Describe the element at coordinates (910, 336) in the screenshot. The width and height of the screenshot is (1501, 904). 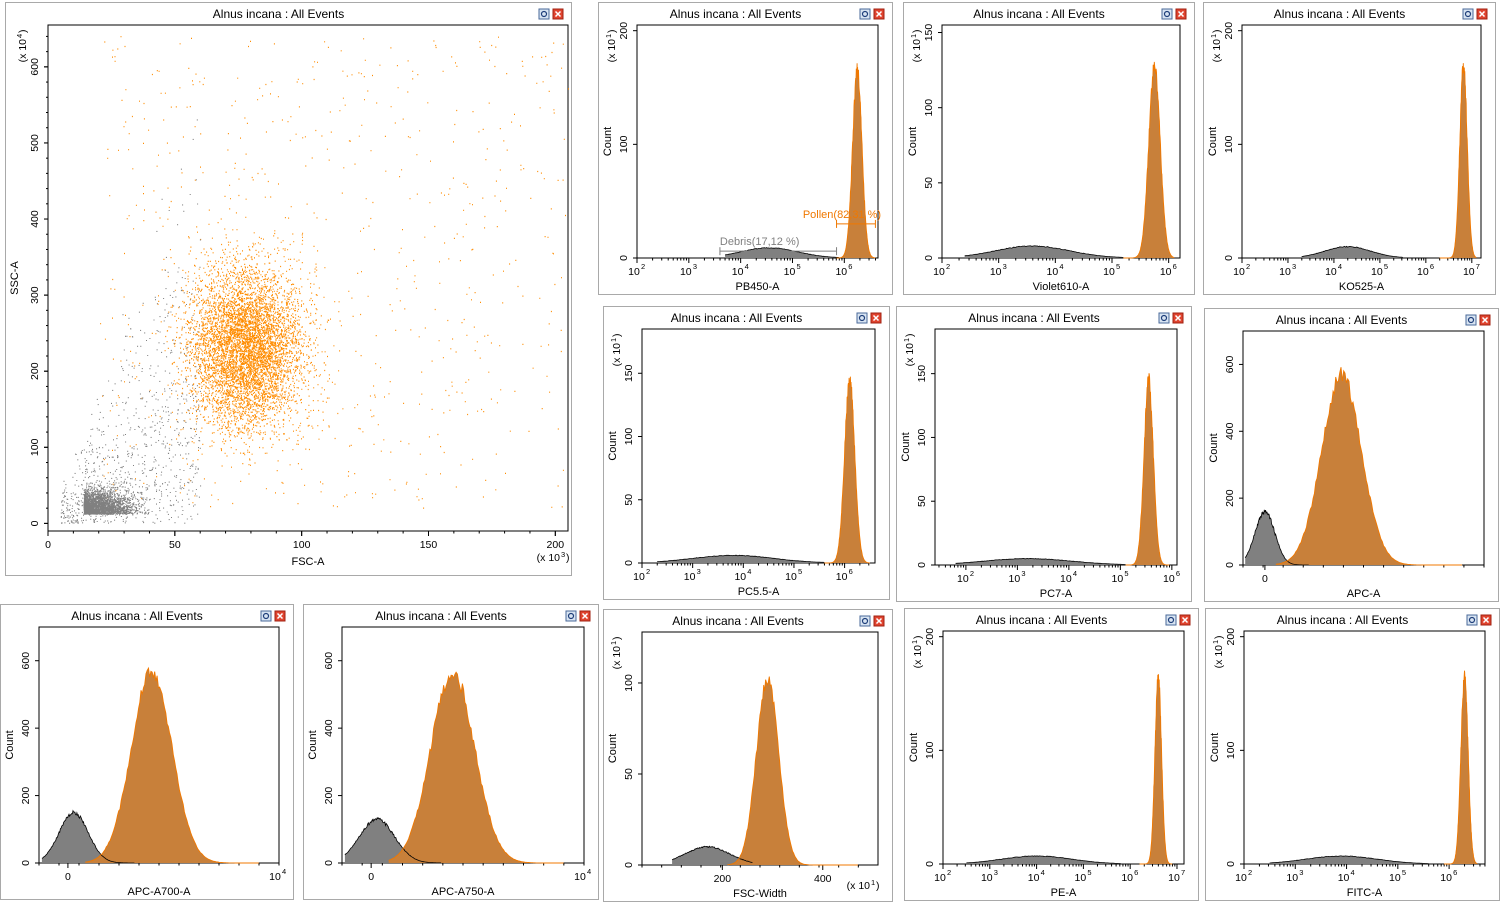
I see `y-multiplier-close: )` at that location.